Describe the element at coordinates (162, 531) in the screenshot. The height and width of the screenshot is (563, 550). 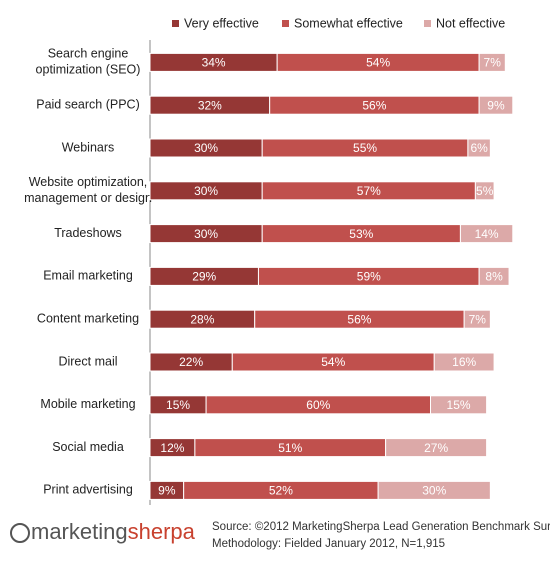
I see `logo-part: sherpa` at that location.